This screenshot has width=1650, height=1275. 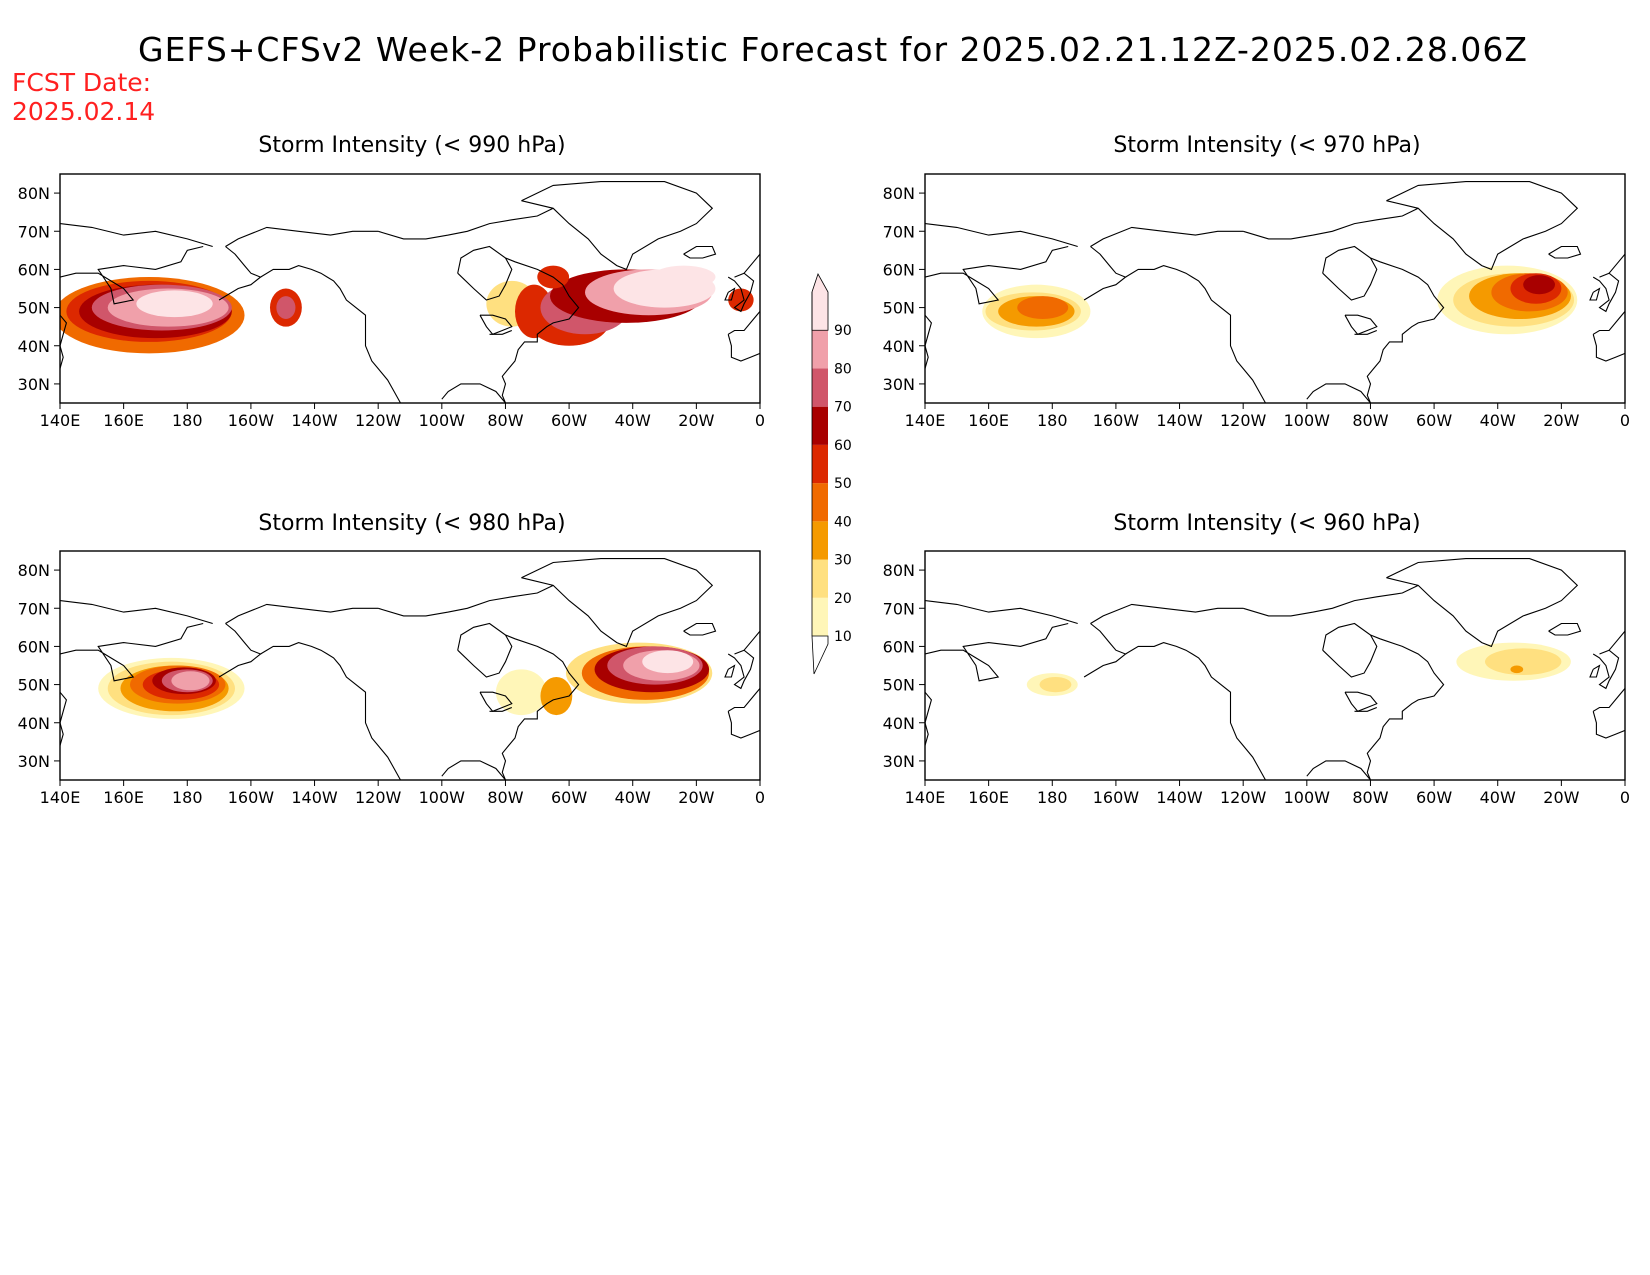 What do you see at coordinates (412, 145) in the screenshot?
I see `panel-title-990: Storm Intensity (< 990 hPa)` at bounding box center [412, 145].